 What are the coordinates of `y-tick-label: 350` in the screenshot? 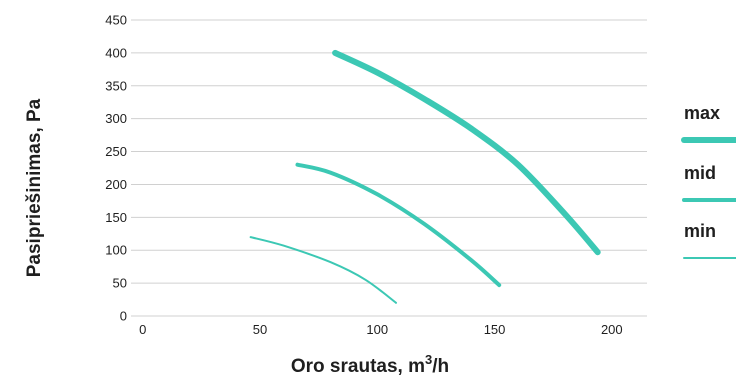 It's located at (116, 85).